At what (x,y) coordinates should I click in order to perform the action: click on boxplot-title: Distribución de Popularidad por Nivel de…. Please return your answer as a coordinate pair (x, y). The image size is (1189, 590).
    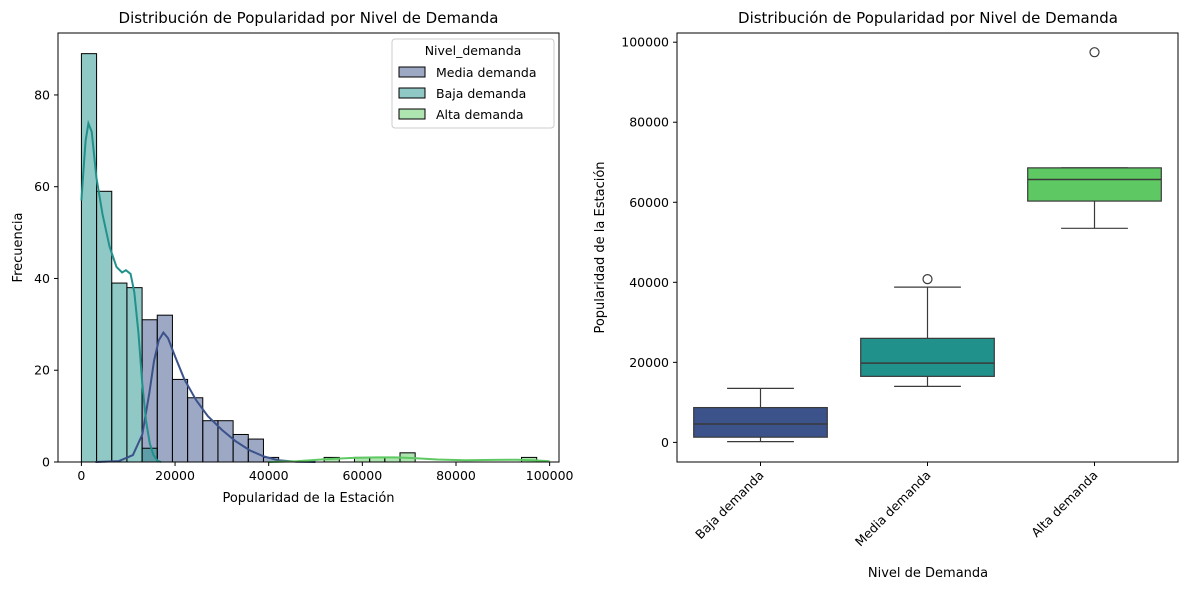
    Looking at the image, I should click on (928, 18).